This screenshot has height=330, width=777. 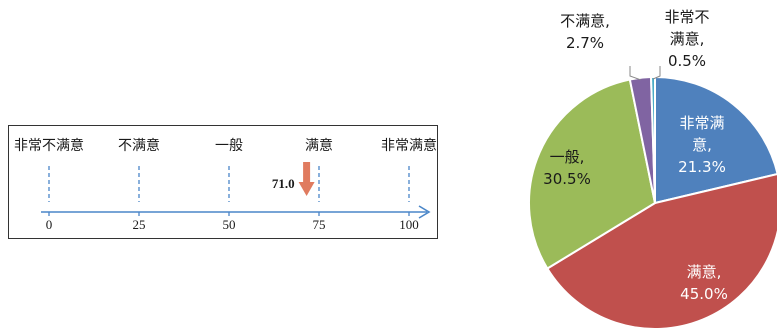 I want to click on scale-category-label: 一般, so click(x=229, y=146).